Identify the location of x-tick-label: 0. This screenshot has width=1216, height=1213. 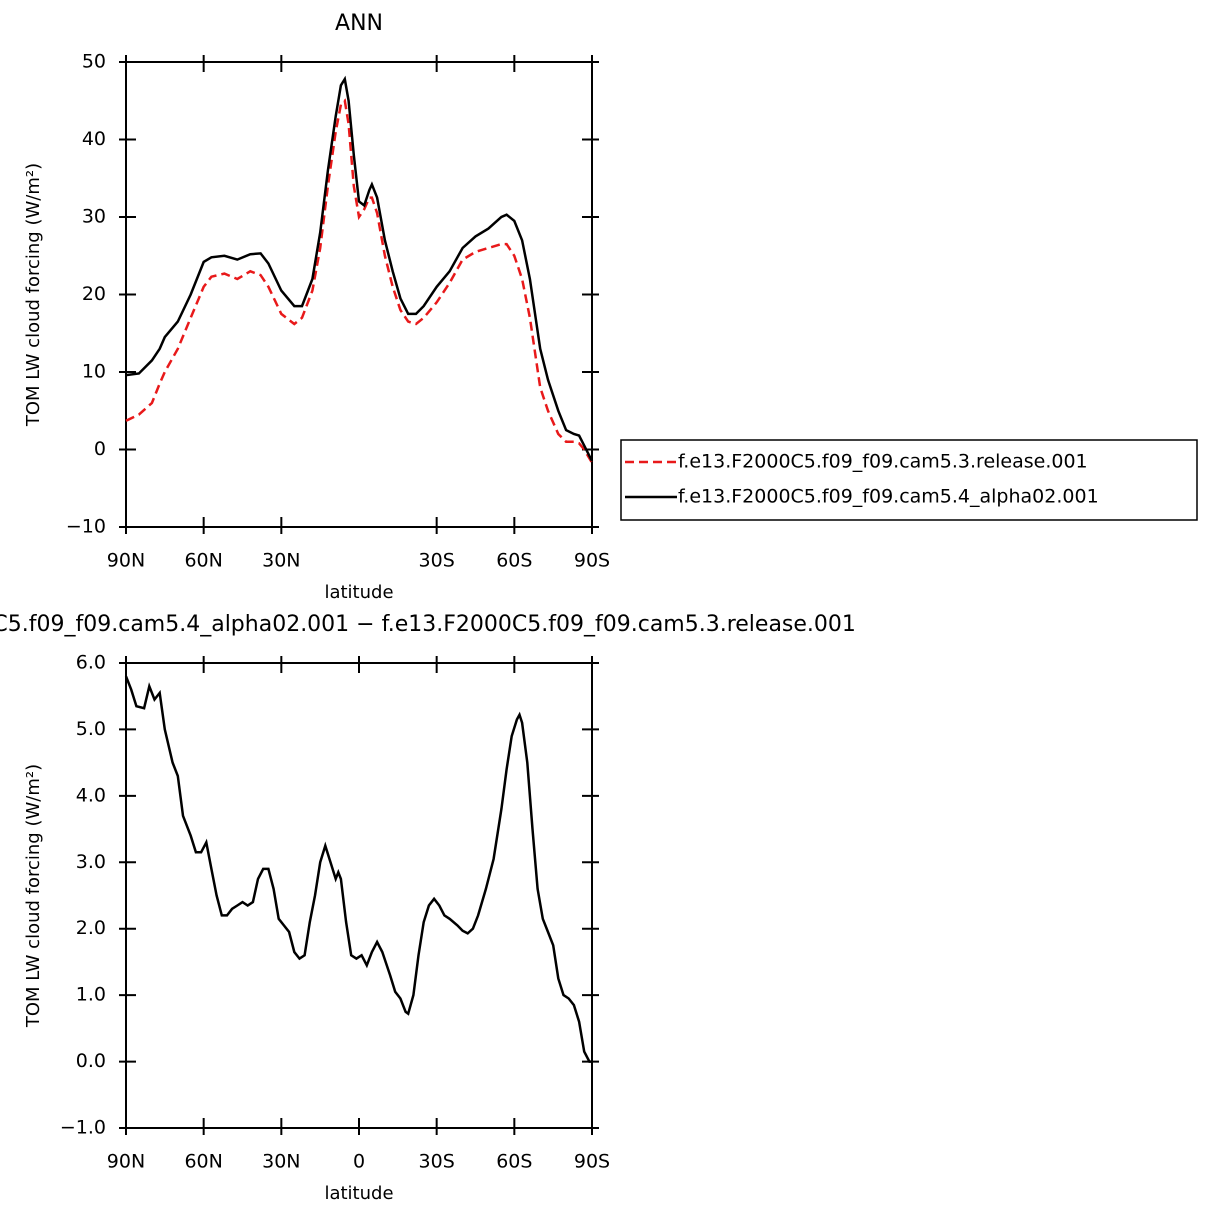
(359, 1162).